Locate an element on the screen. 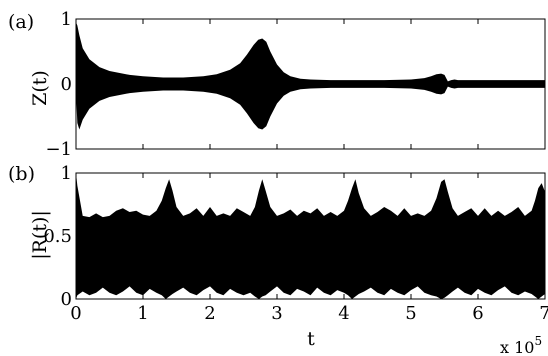 The image size is (548, 356). panel-a-label: (a) is located at coordinates (21, 22).